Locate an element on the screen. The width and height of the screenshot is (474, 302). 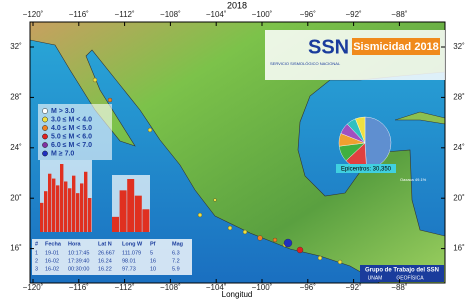
table-cell: 16.22 is located at coordinates (105, 269).